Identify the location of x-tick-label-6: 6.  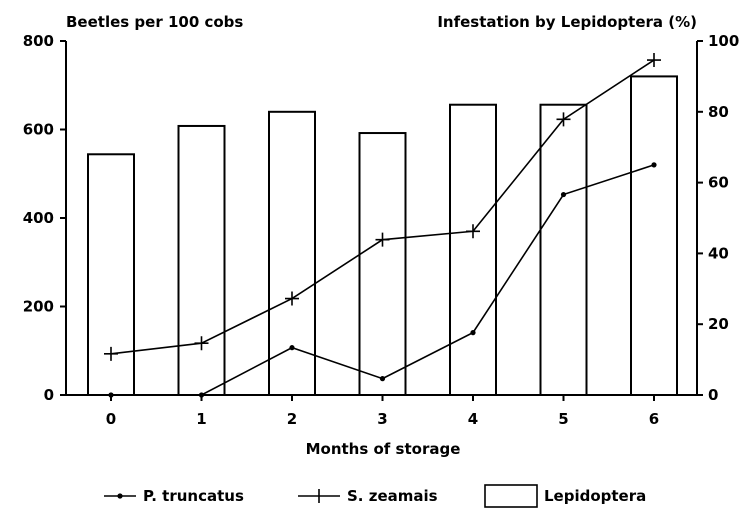
(654, 419).